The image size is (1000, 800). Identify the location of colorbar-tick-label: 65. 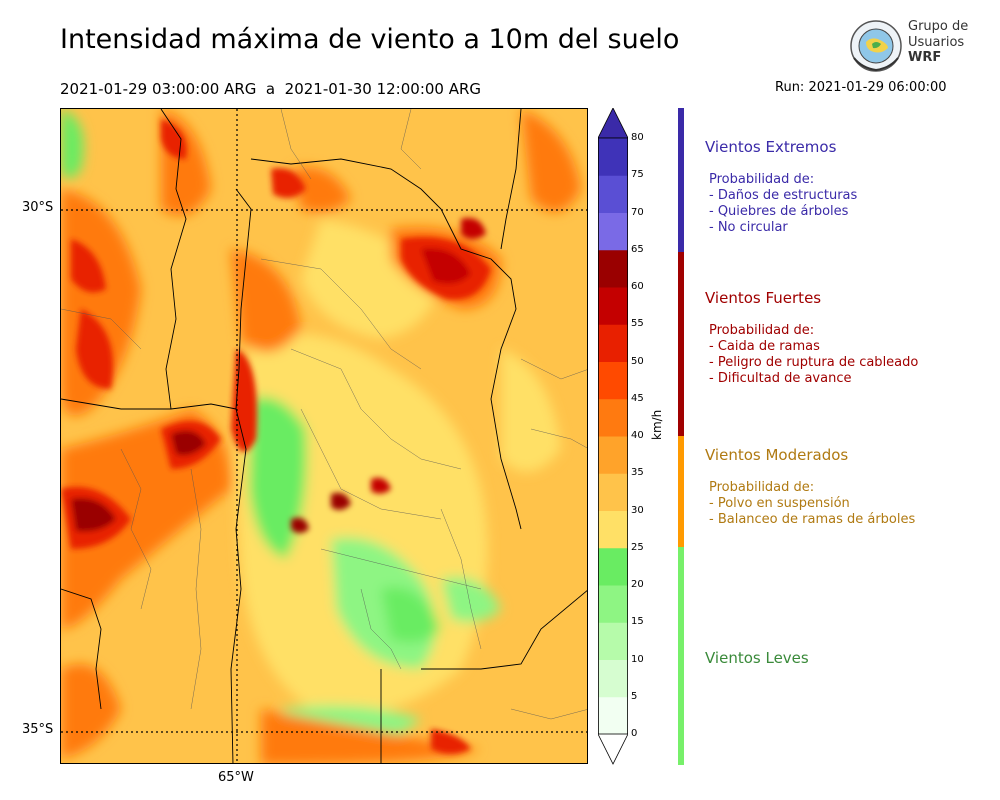
(637, 249).